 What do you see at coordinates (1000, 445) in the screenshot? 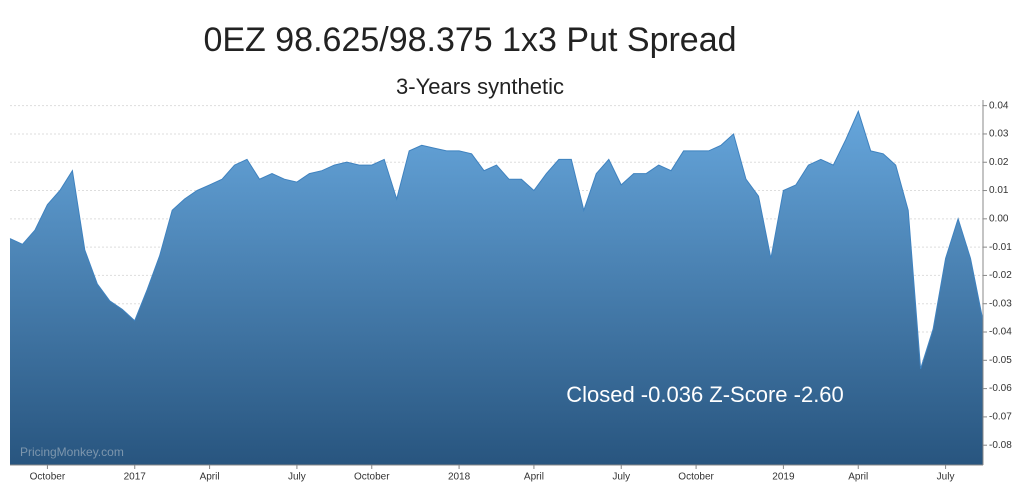
I see `y-tick-label: -0.08` at bounding box center [1000, 445].